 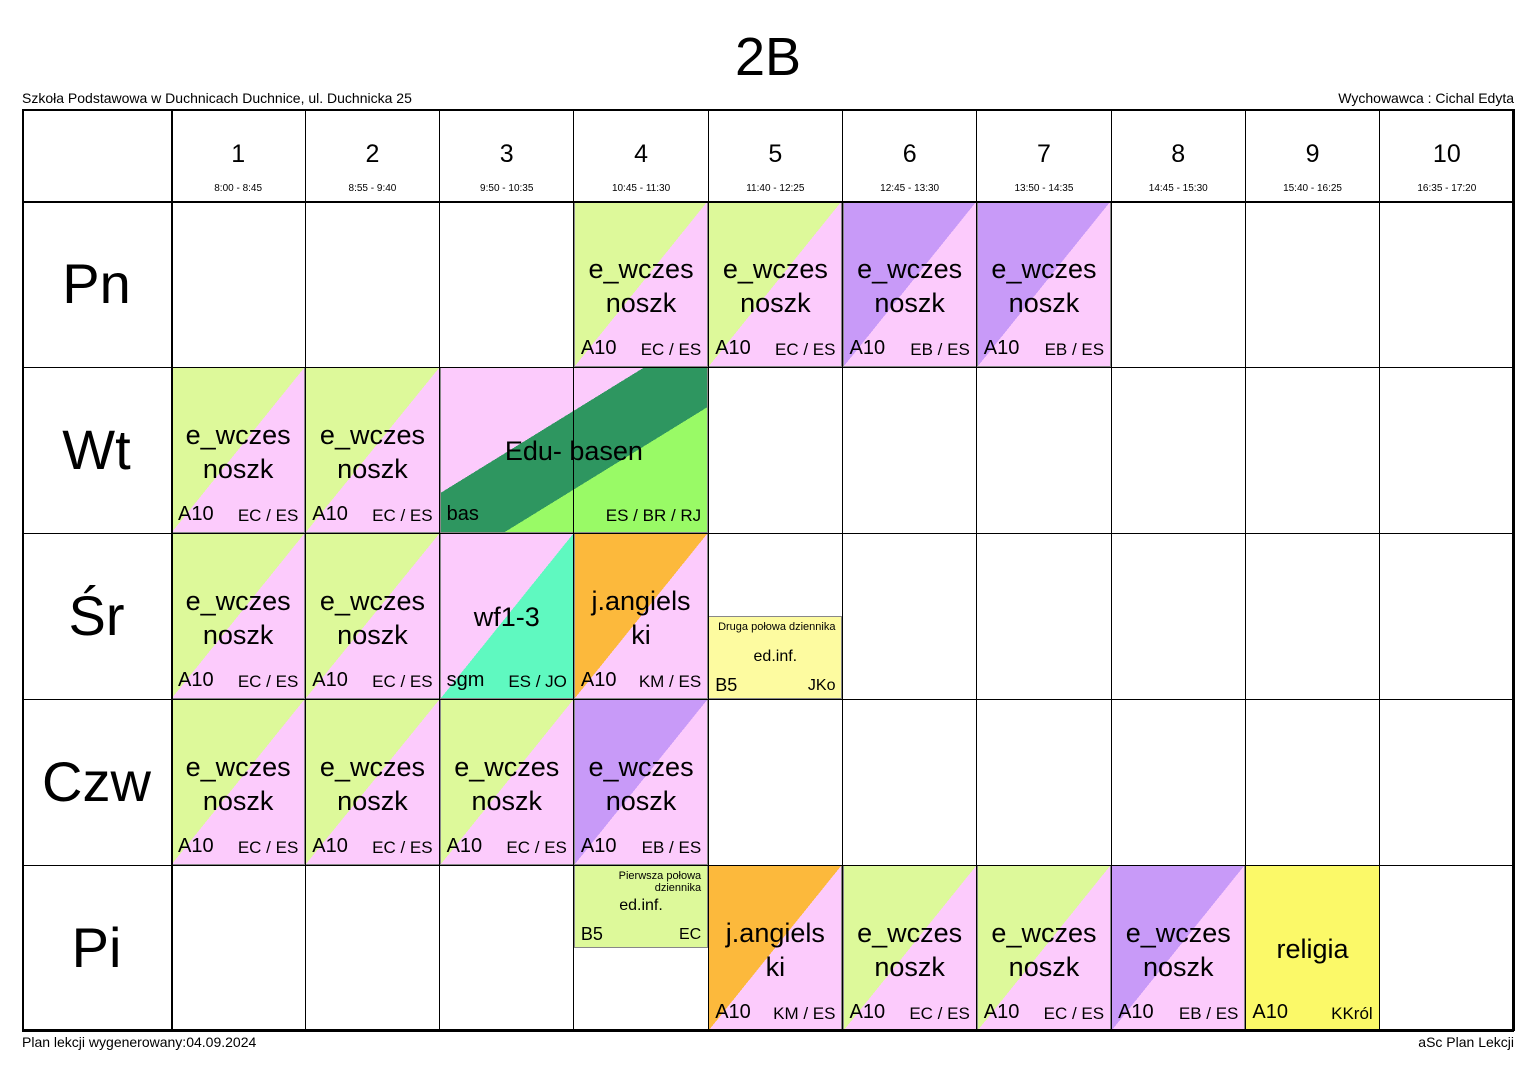 What do you see at coordinates (910, 188) in the screenshot?
I see `period-time: 12:45 - 13:30` at bounding box center [910, 188].